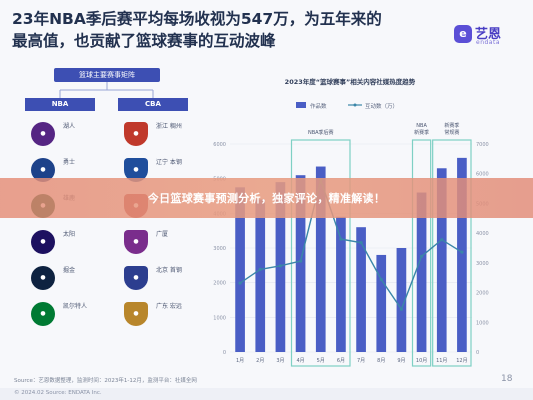 The image size is (533, 400). I want to click on y-right-tick-label: 1000, so click(482, 323).